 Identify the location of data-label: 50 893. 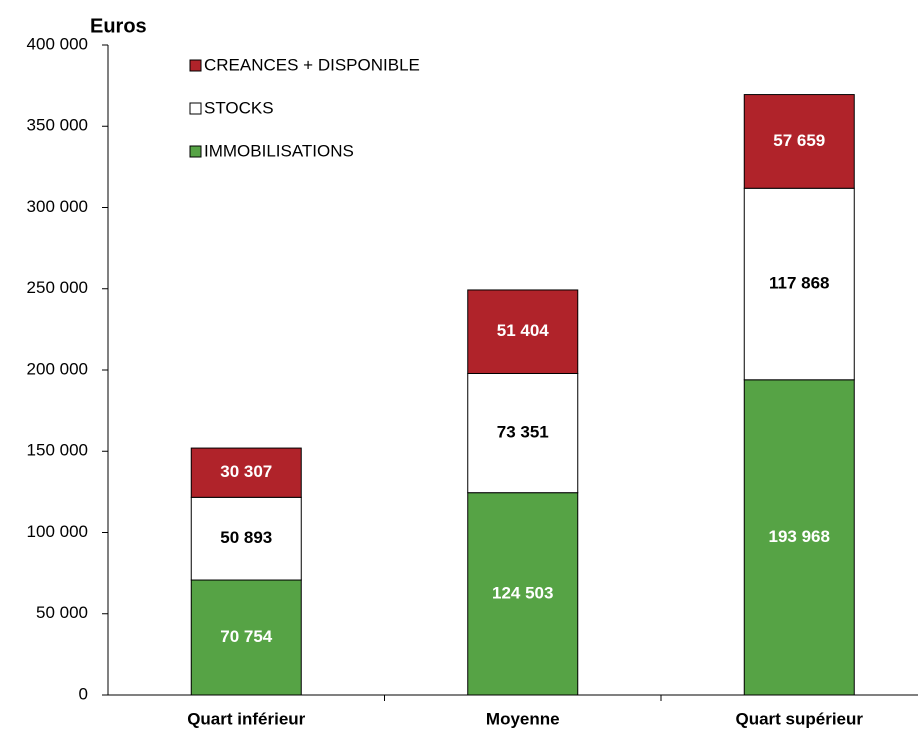
(246, 537).